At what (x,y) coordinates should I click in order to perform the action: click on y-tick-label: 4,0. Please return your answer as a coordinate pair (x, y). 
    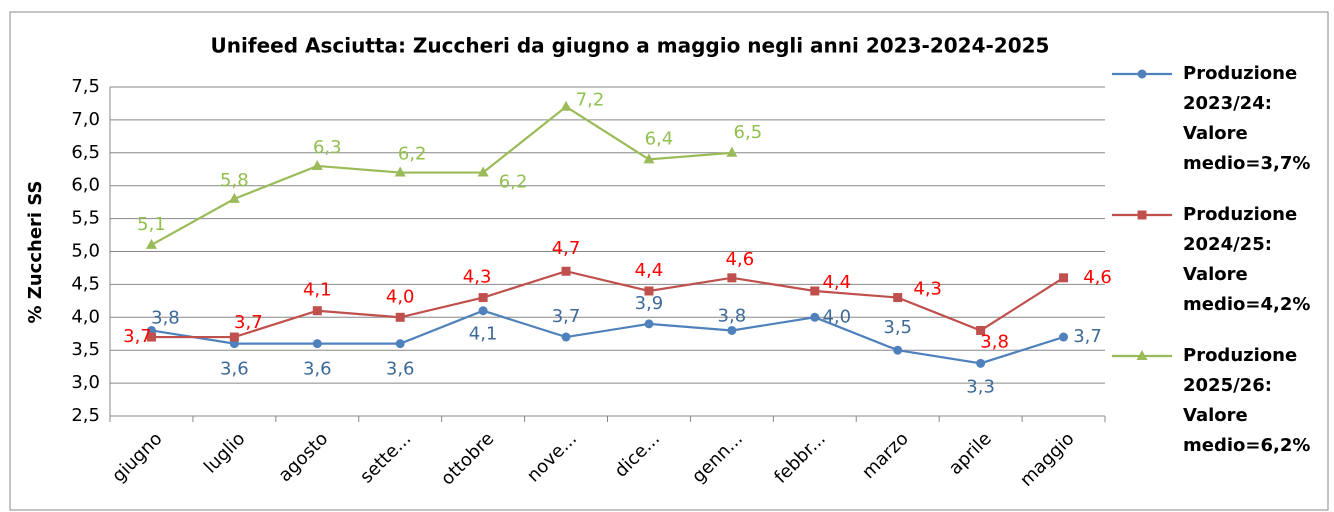
    Looking at the image, I should click on (85, 316).